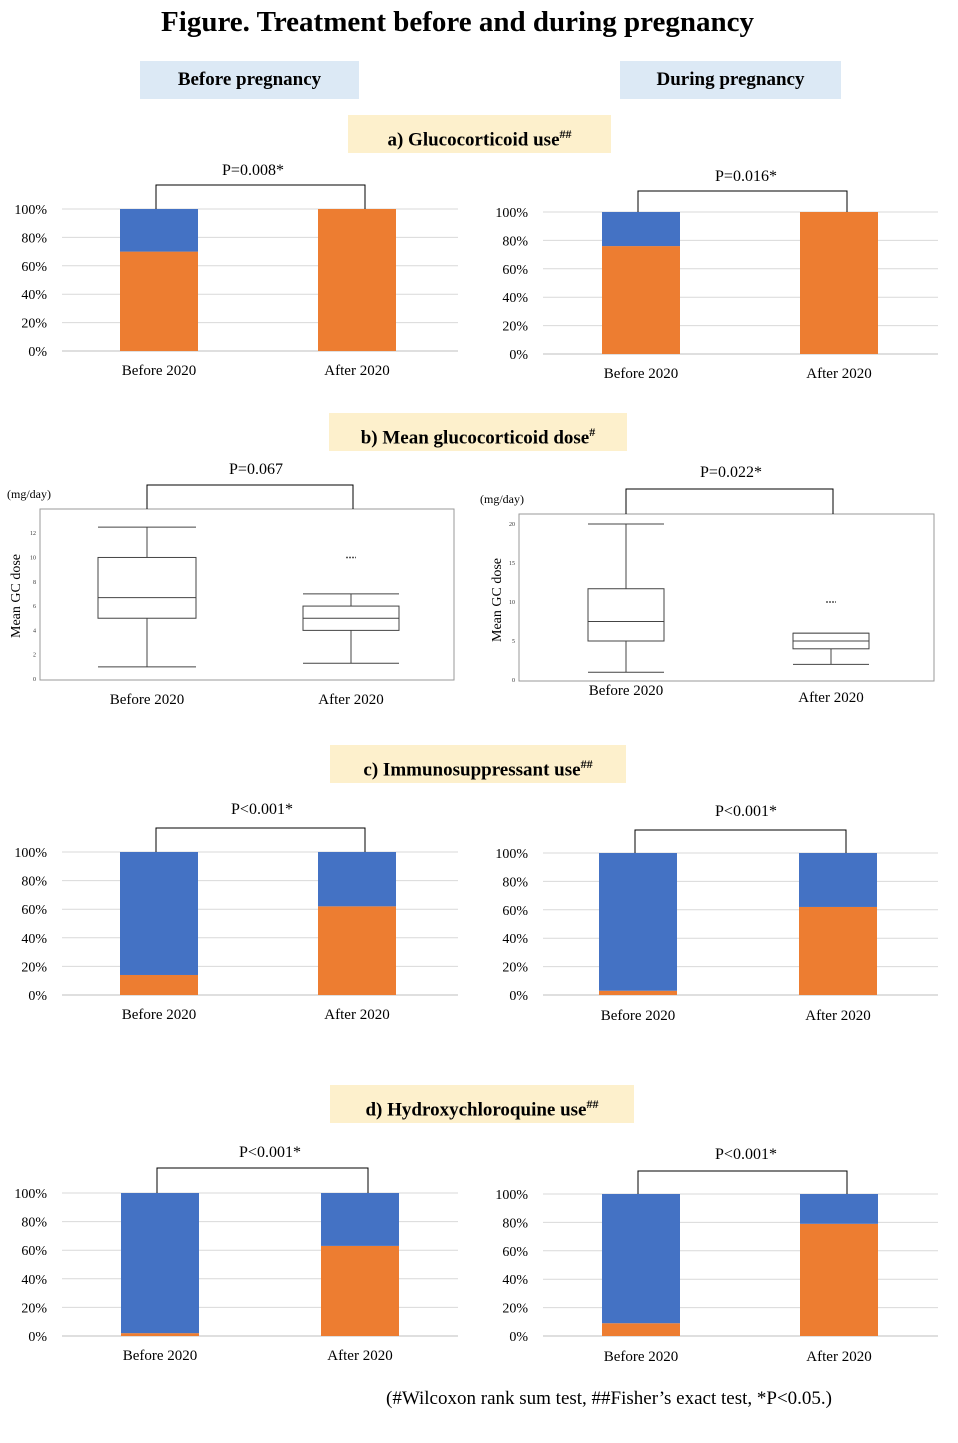 The height and width of the screenshot is (1443, 958). Describe the element at coordinates (513, 642) in the screenshot. I see `y-tick-label: 5` at that location.